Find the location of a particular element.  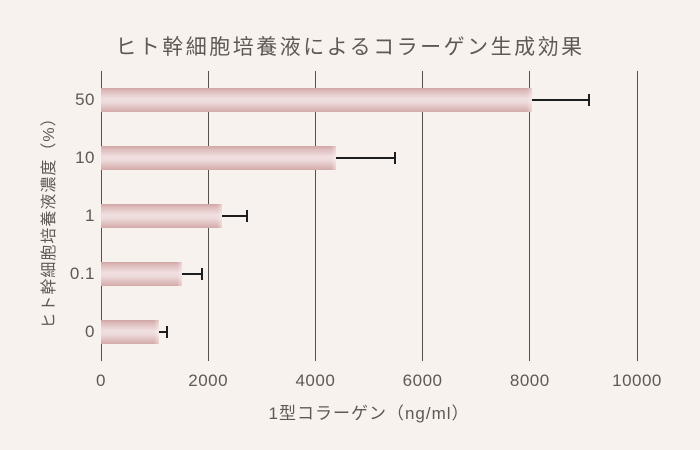

x-tick-label: 0 is located at coordinates (101, 380).